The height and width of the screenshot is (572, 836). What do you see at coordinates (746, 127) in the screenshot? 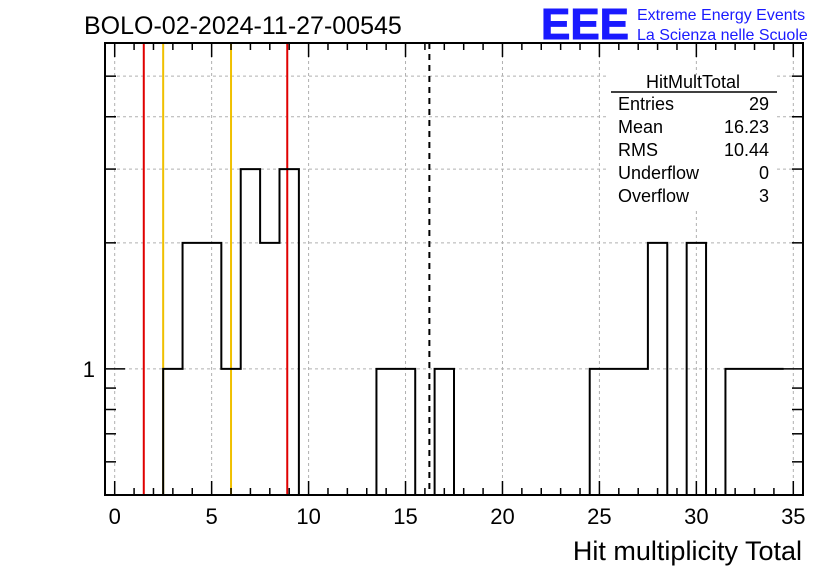
I see `stats-value-mean: 16.23` at bounding box center [746, 127].